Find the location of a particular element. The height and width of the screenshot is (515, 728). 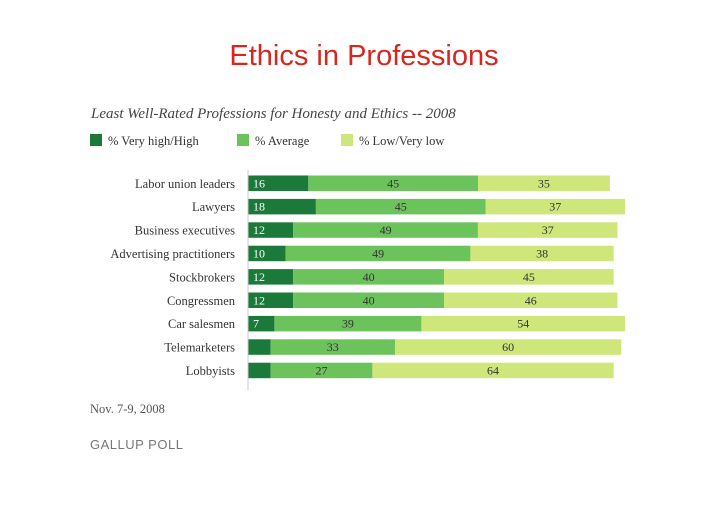

bar-very-high-high-lawyers is located at coordinates (282, 206).